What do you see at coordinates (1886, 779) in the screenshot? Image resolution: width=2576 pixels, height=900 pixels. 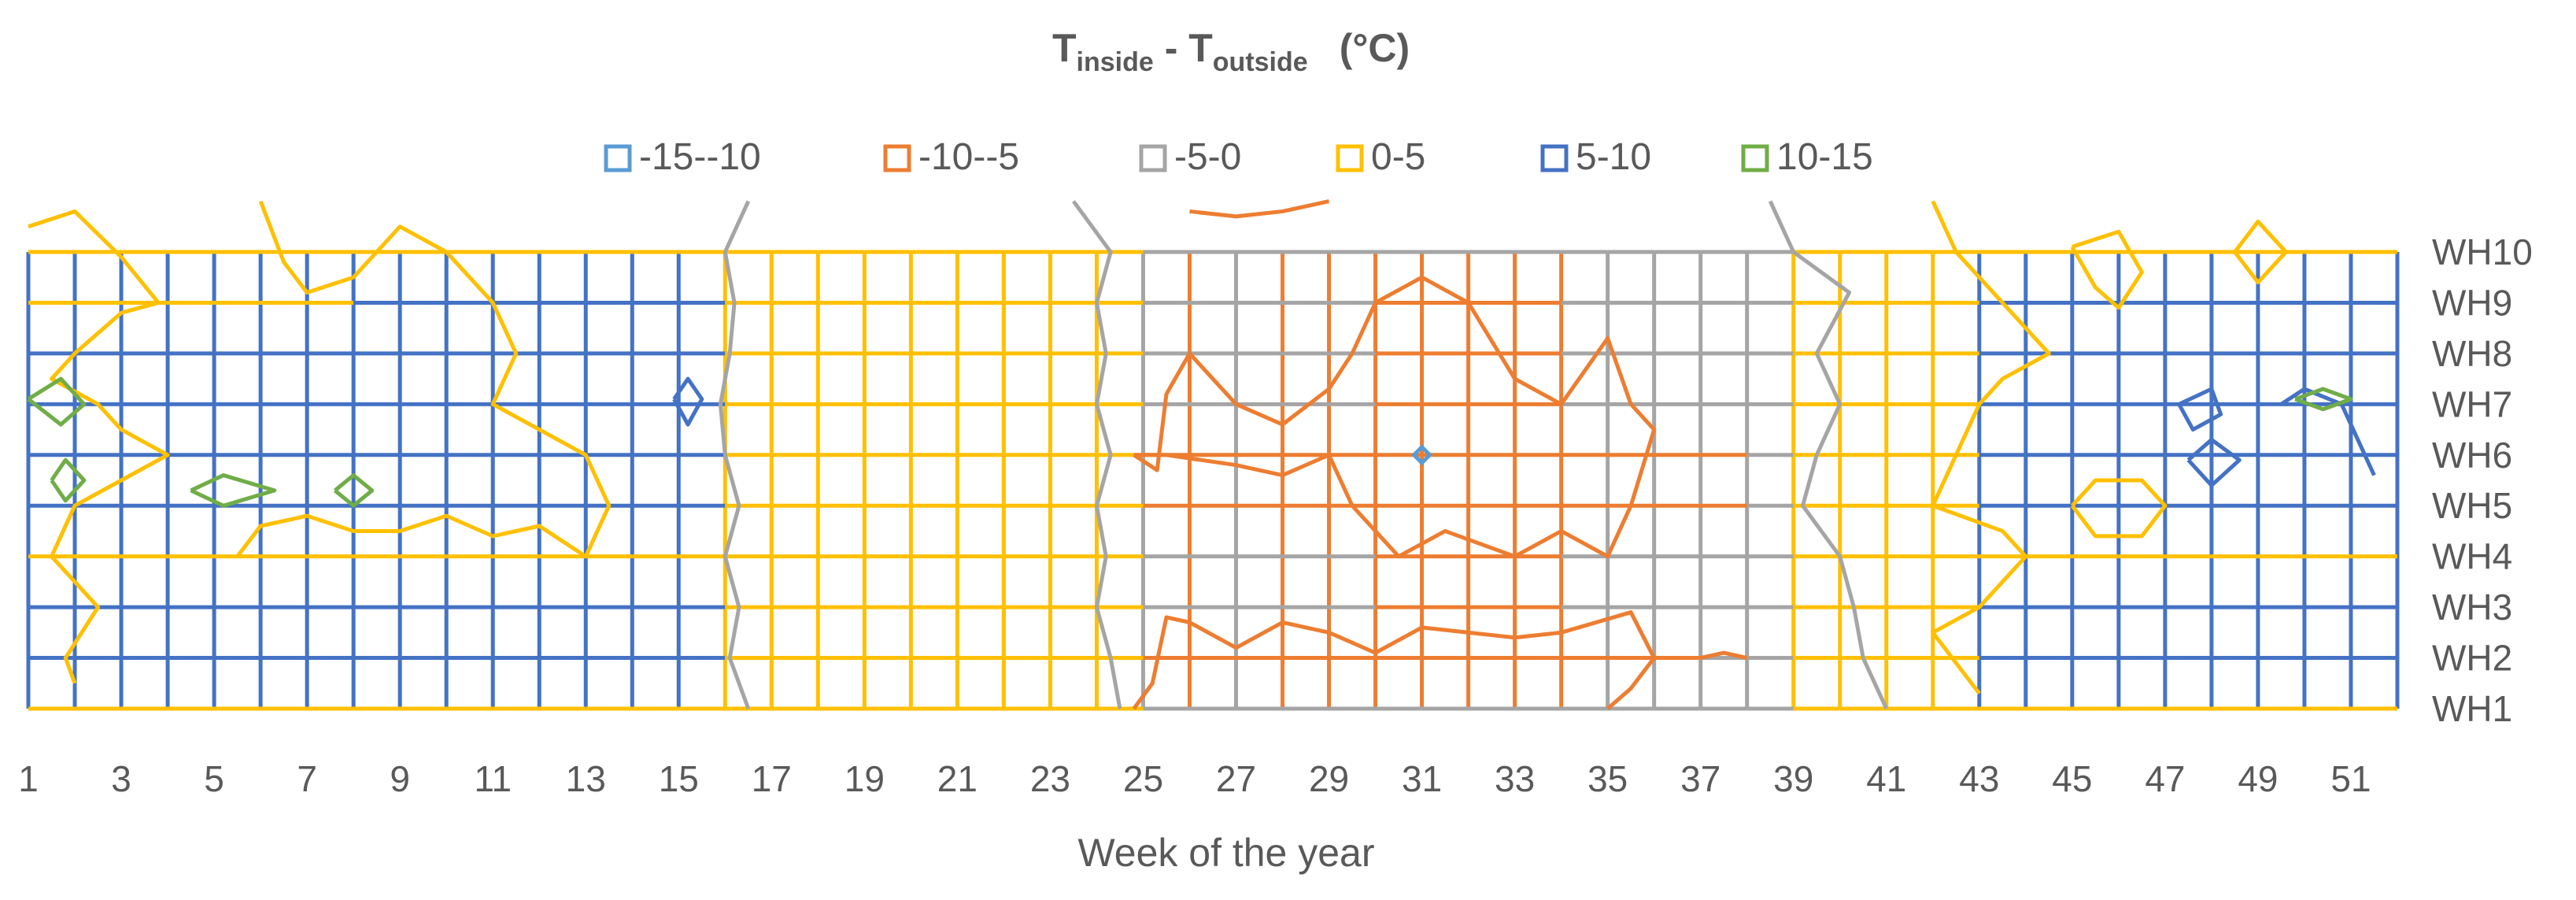 I see `x-tick-label: 41` at bounding box center [1886, 779].